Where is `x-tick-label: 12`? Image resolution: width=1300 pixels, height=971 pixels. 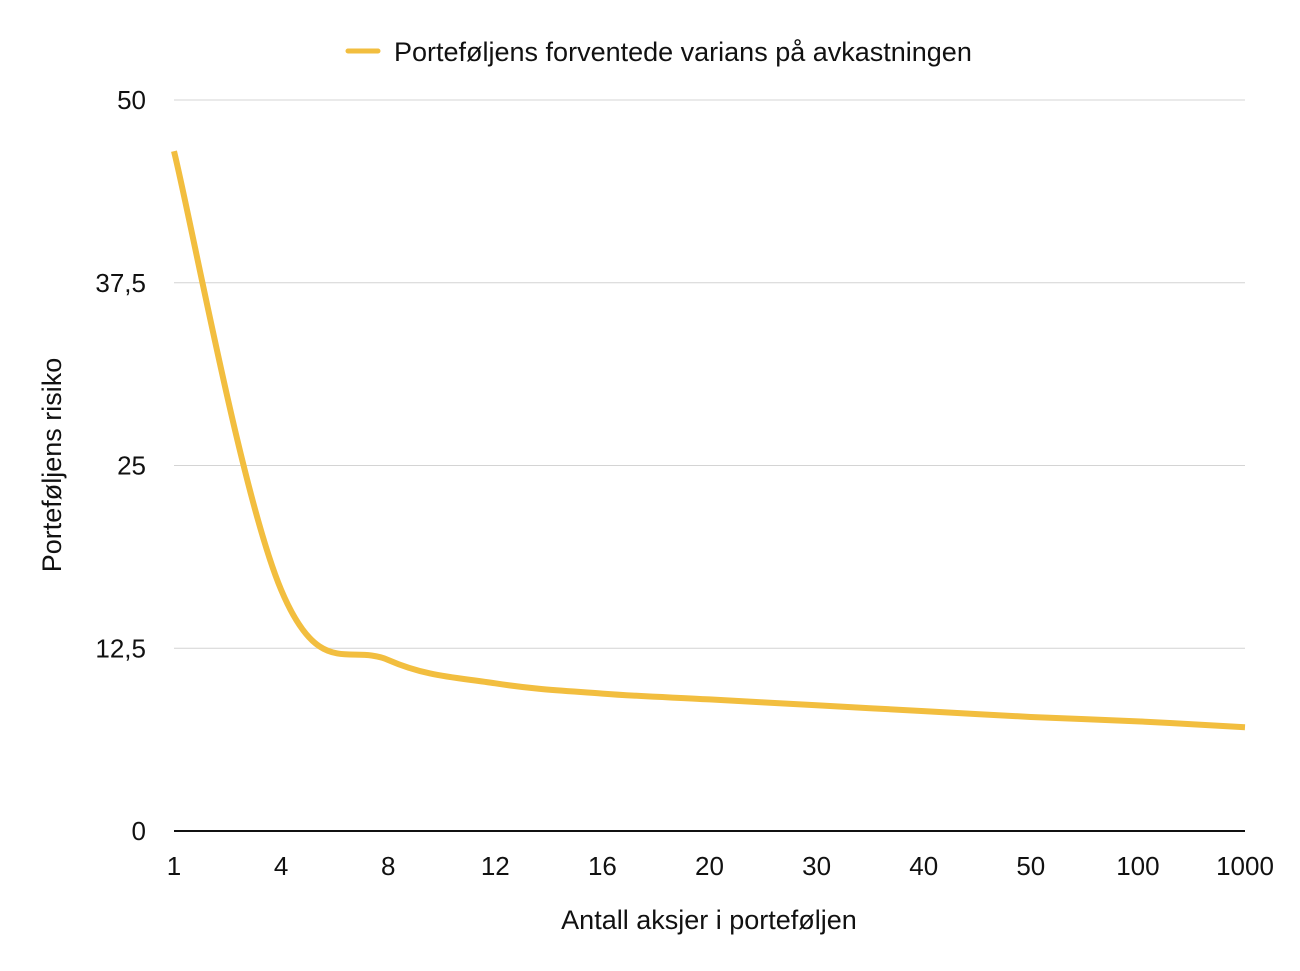
x-tick-label: 12 is located at coordinates (495, 866).